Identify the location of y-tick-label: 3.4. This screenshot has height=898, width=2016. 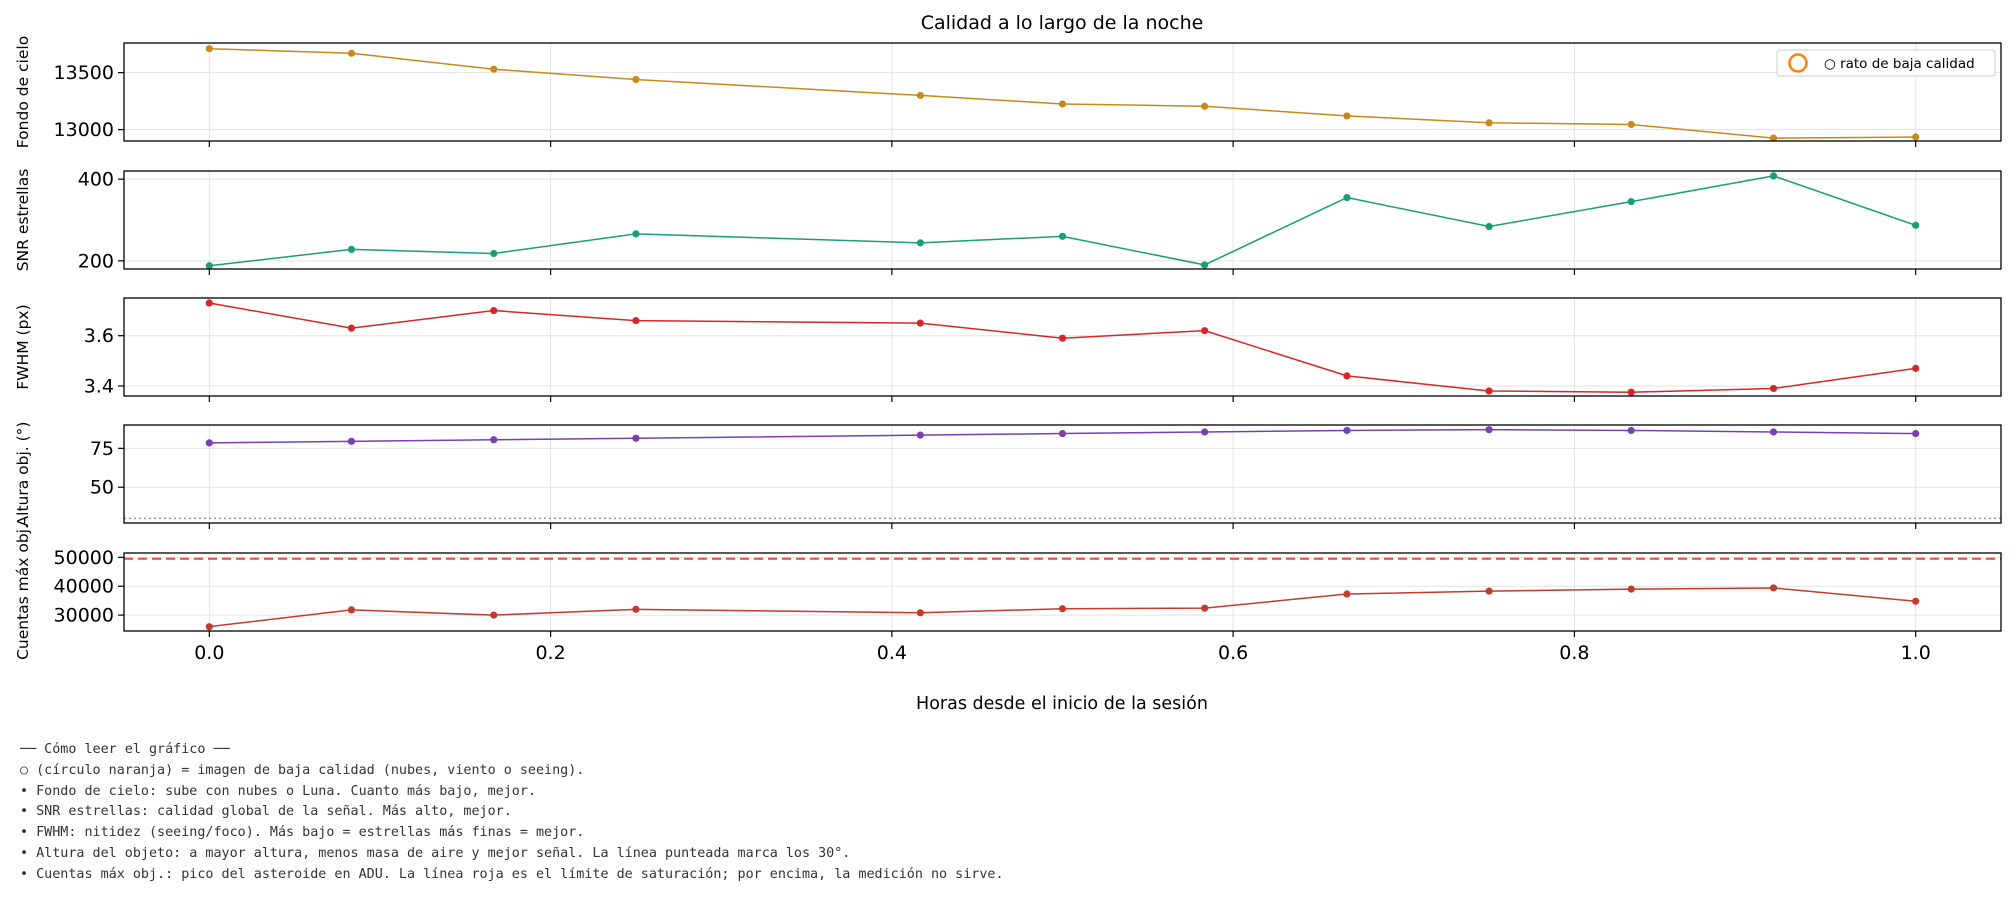
(99, 386).